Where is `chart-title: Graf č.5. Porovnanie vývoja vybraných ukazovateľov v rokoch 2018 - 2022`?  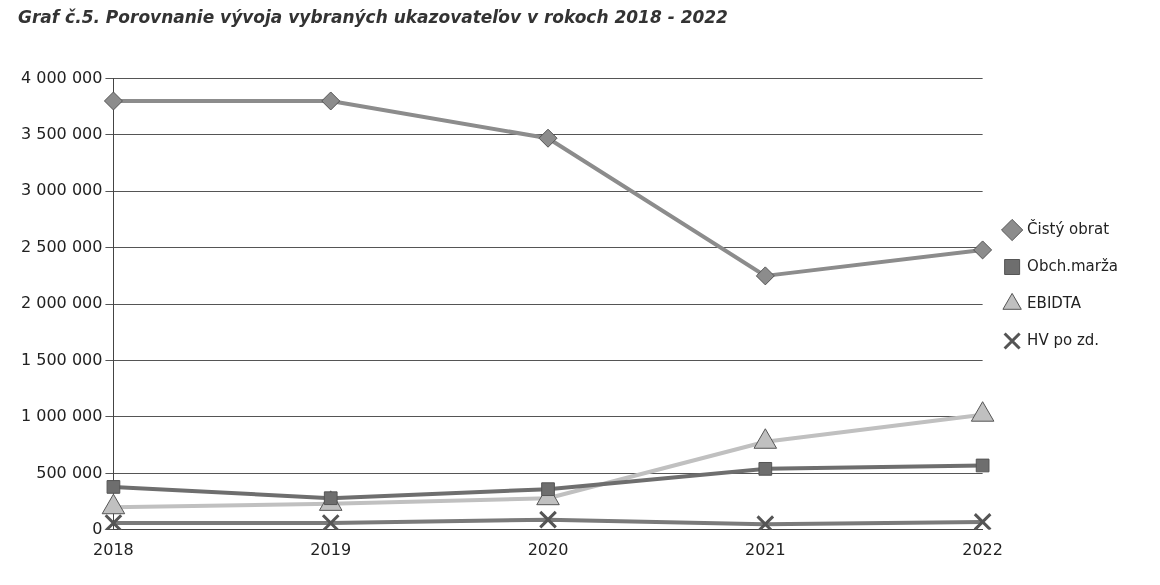 chart-title: Graf č.5. Porovnanie vývoja vybraných ukazovateľov v rokoch 2018 - 2022 is located at coordinates (373, 16).